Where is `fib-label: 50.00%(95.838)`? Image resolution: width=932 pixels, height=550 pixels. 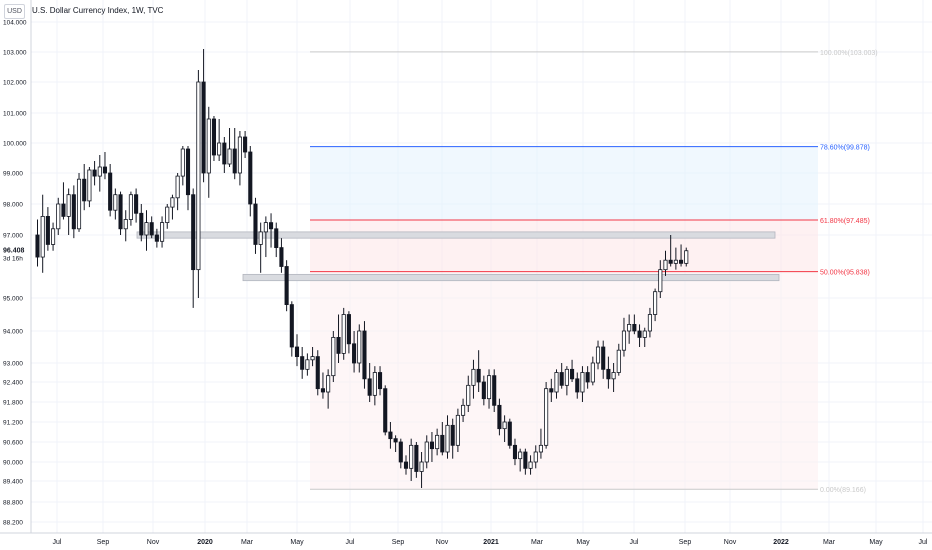
fib-label: 50.00%(95.838) is located at coordinates (845, 273).